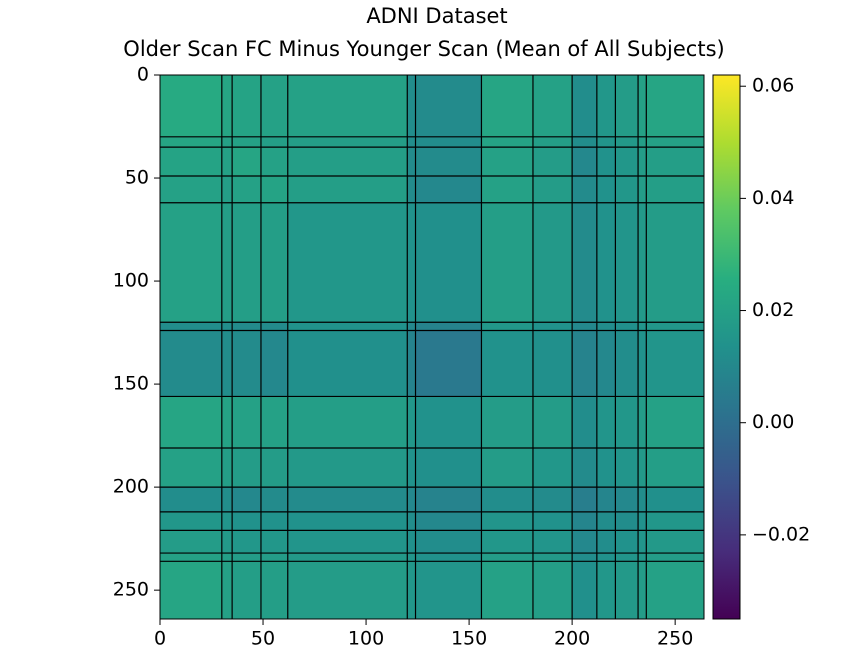 The image size is (857, 659). I want to click on y-tick-label: 0, so click(143, 75).